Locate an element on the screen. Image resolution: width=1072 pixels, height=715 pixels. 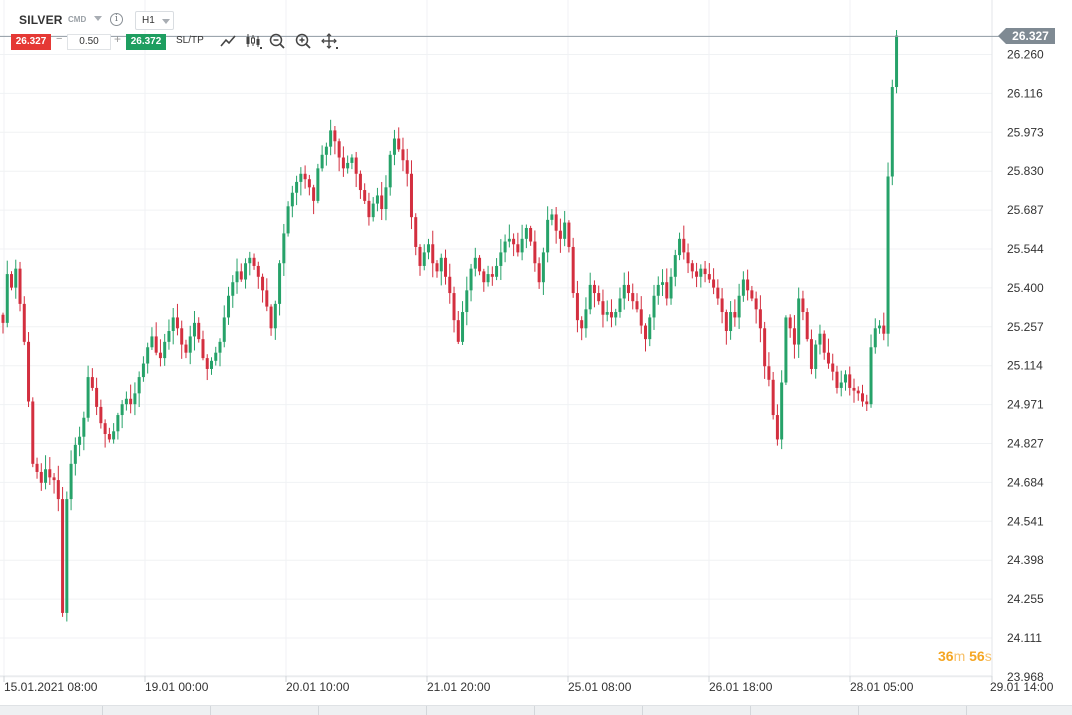
x-tick-label: 15.01.2021 08:00 is located at coordinates (51, 687).